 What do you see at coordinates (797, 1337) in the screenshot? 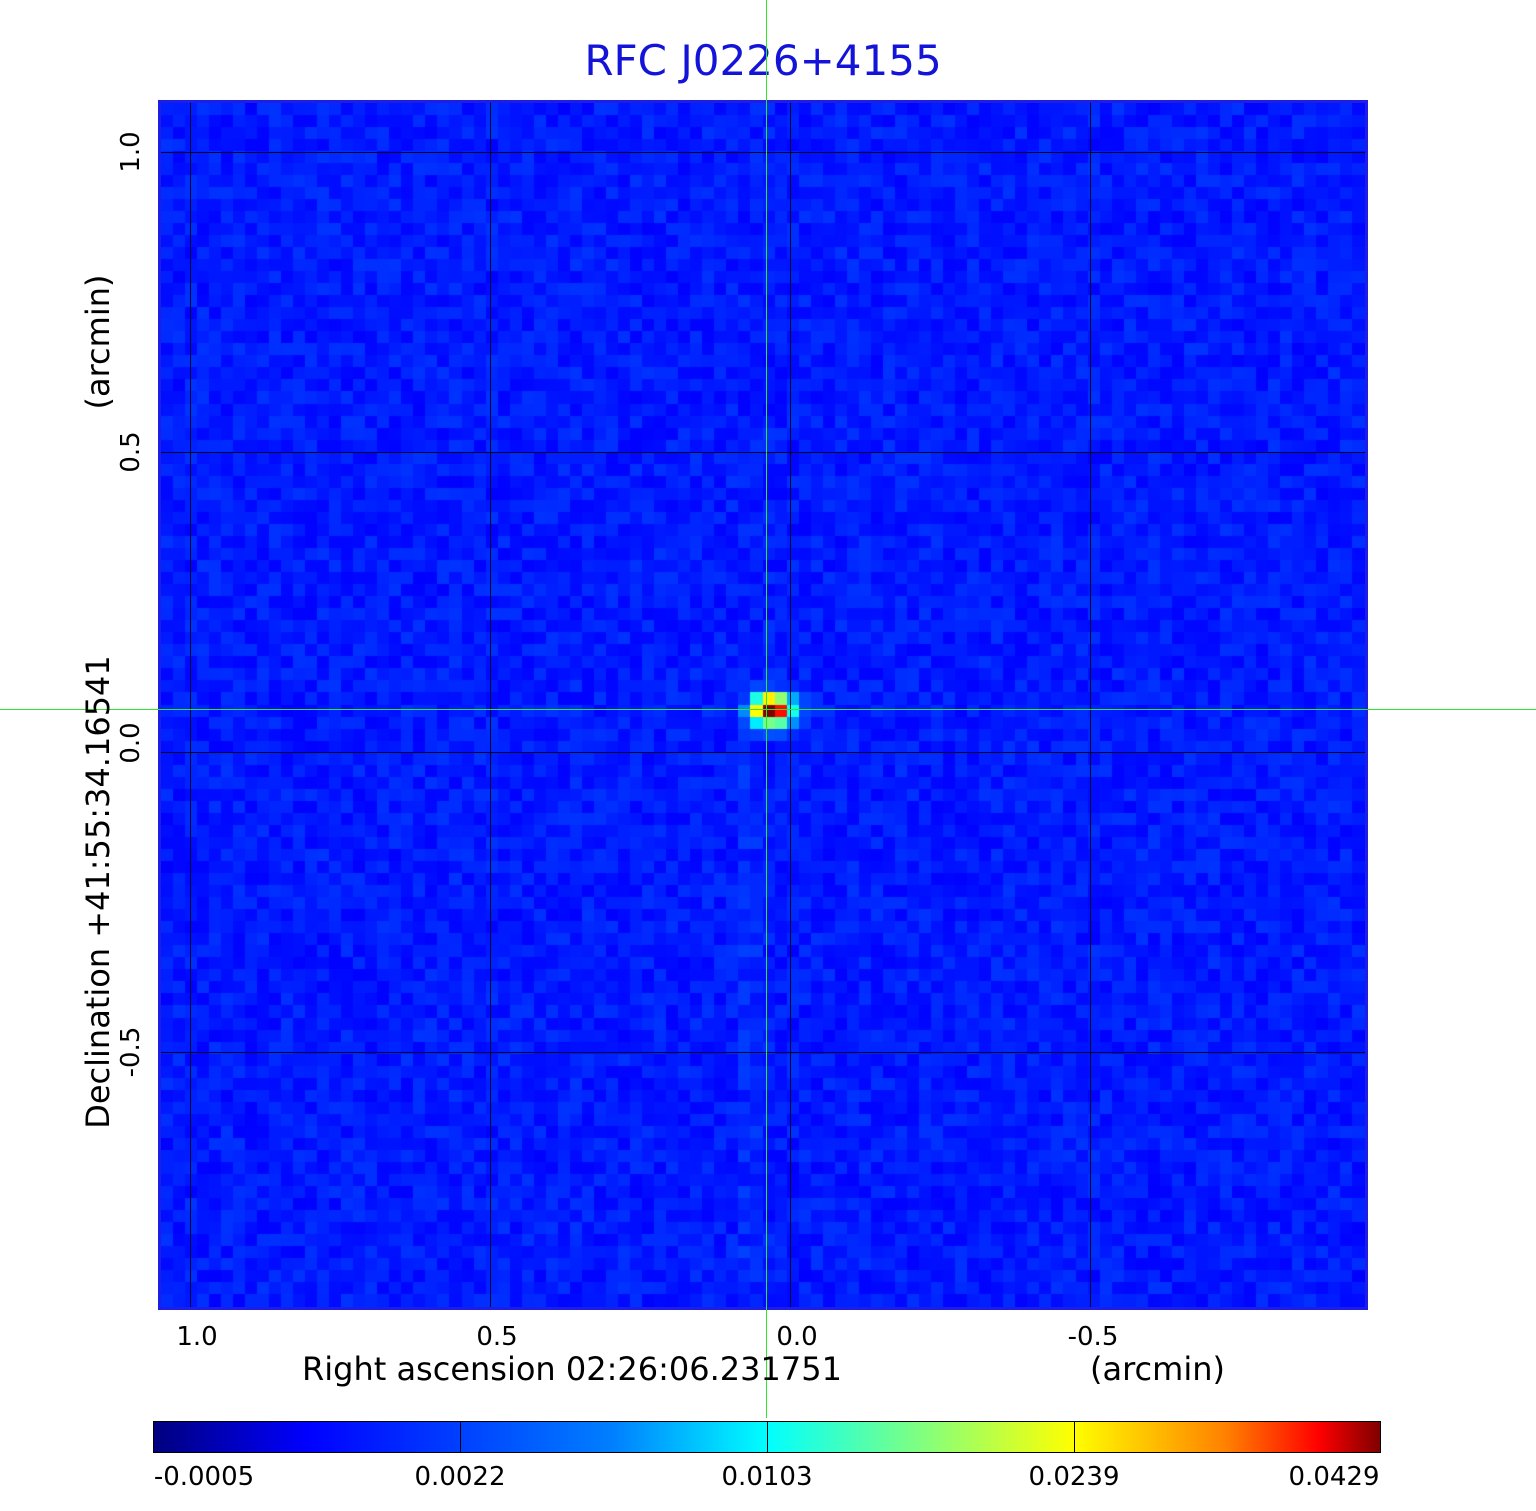
I see `x-tick-label: 0.0` at bounding box center [797, 1337].